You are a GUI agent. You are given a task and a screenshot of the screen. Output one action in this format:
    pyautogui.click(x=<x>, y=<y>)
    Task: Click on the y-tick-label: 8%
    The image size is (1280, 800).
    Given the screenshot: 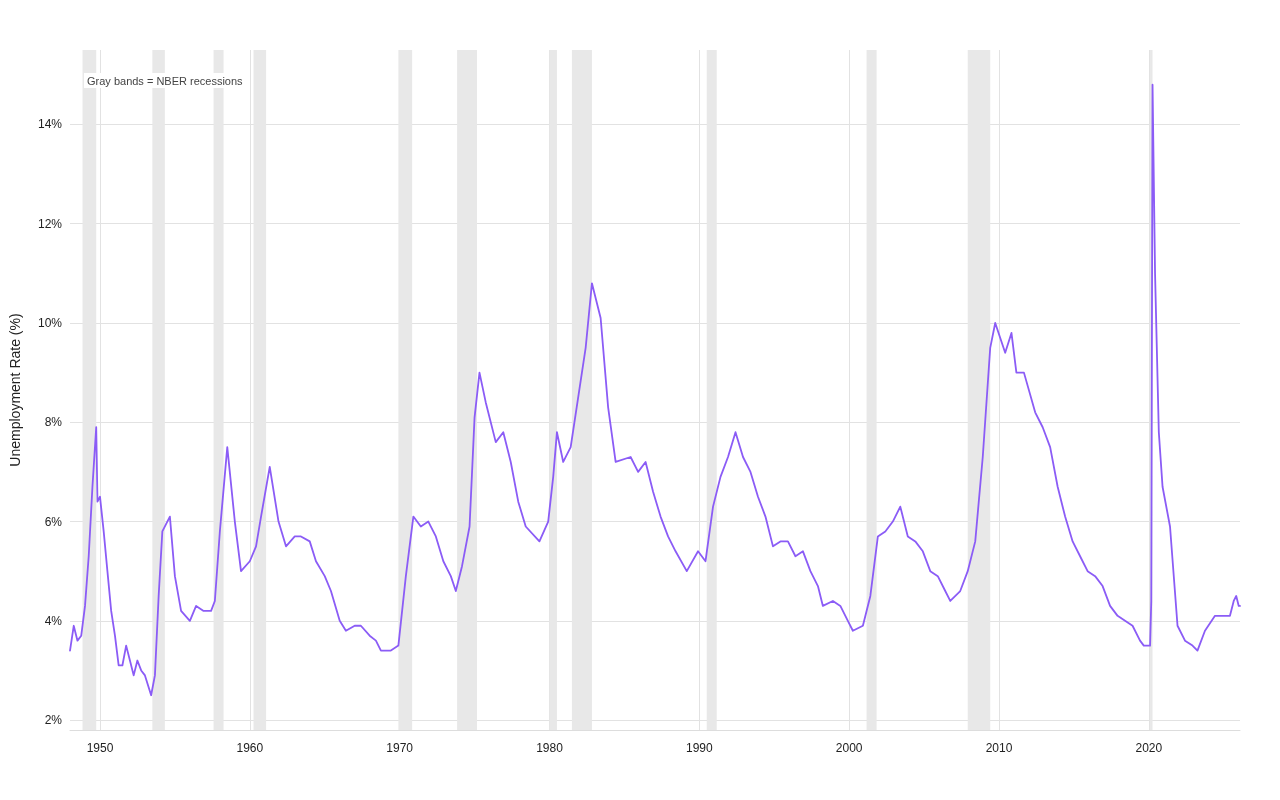 What is the action you would take?
    pyautogui.click(x=53, y=422)
    